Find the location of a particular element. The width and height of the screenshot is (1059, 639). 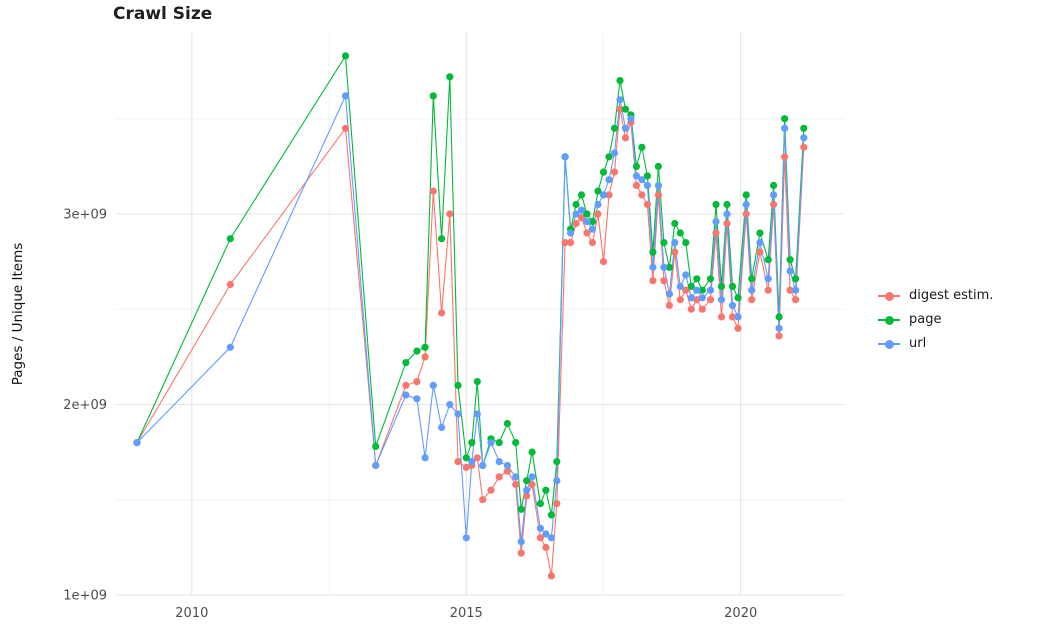

y-tick-label: 3e+09 is located at coordinates (85, 214).